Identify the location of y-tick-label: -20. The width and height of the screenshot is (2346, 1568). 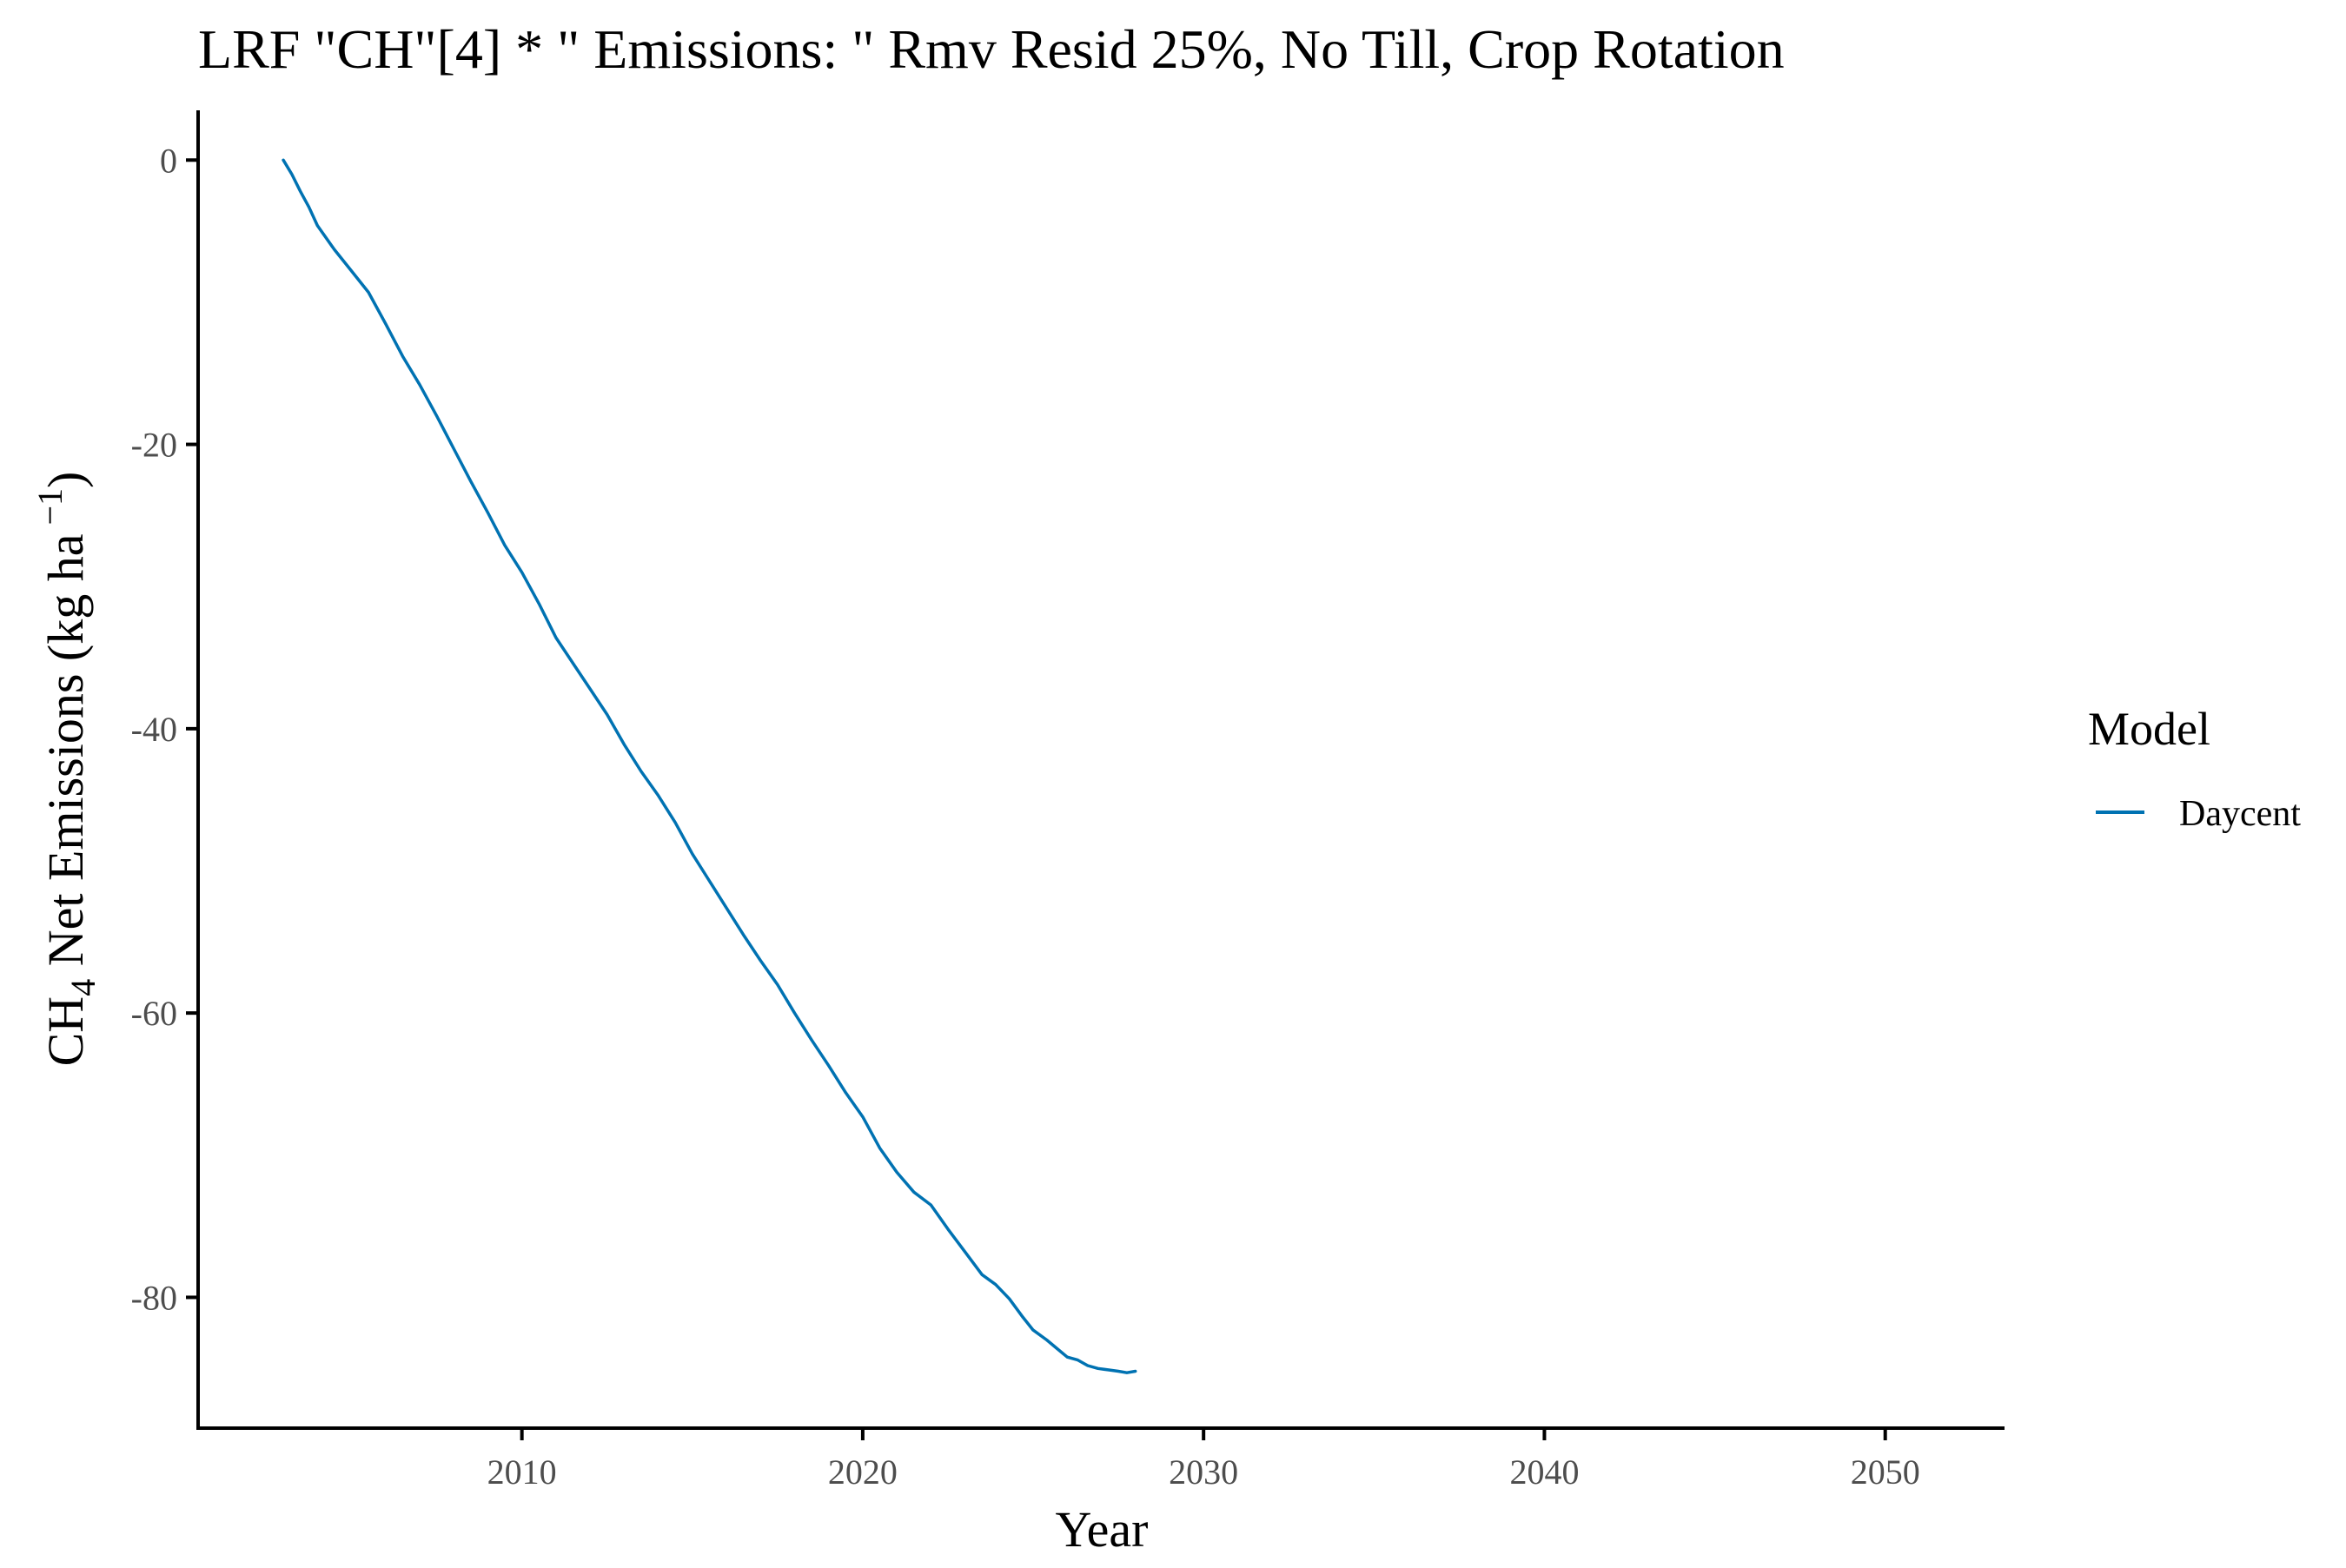
(154, 445).